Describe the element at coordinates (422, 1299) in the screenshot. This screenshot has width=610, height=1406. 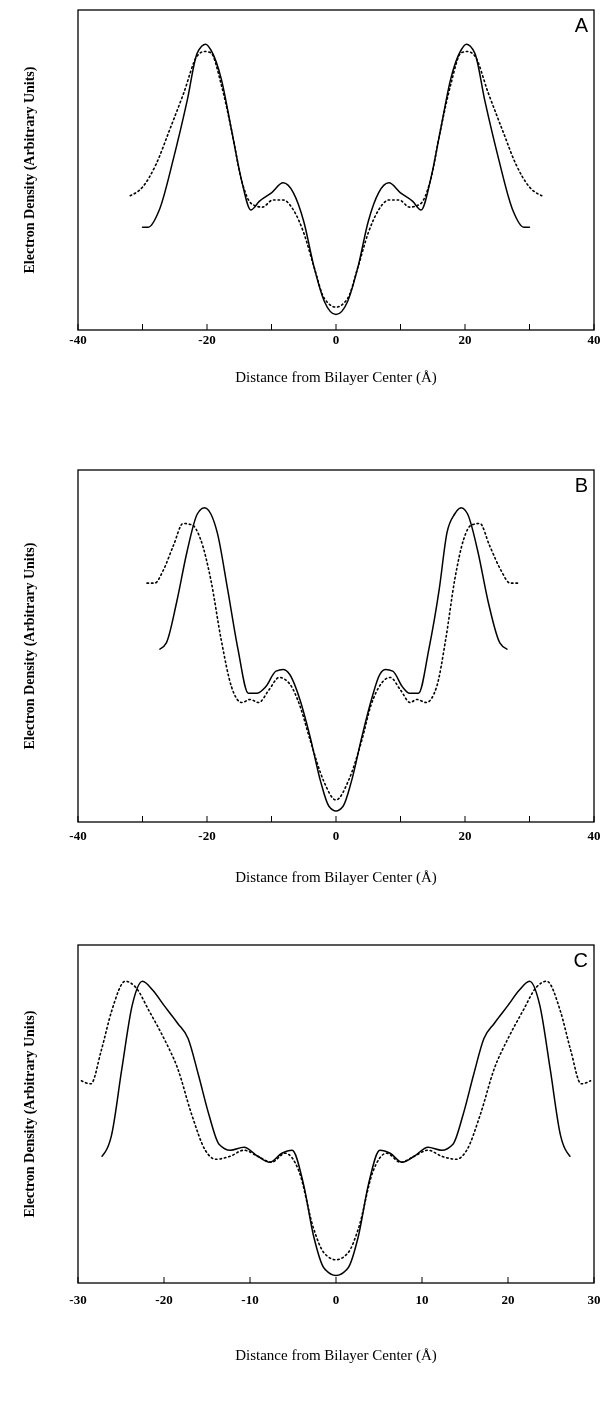
I see `x-tick-label: 10` at that location.